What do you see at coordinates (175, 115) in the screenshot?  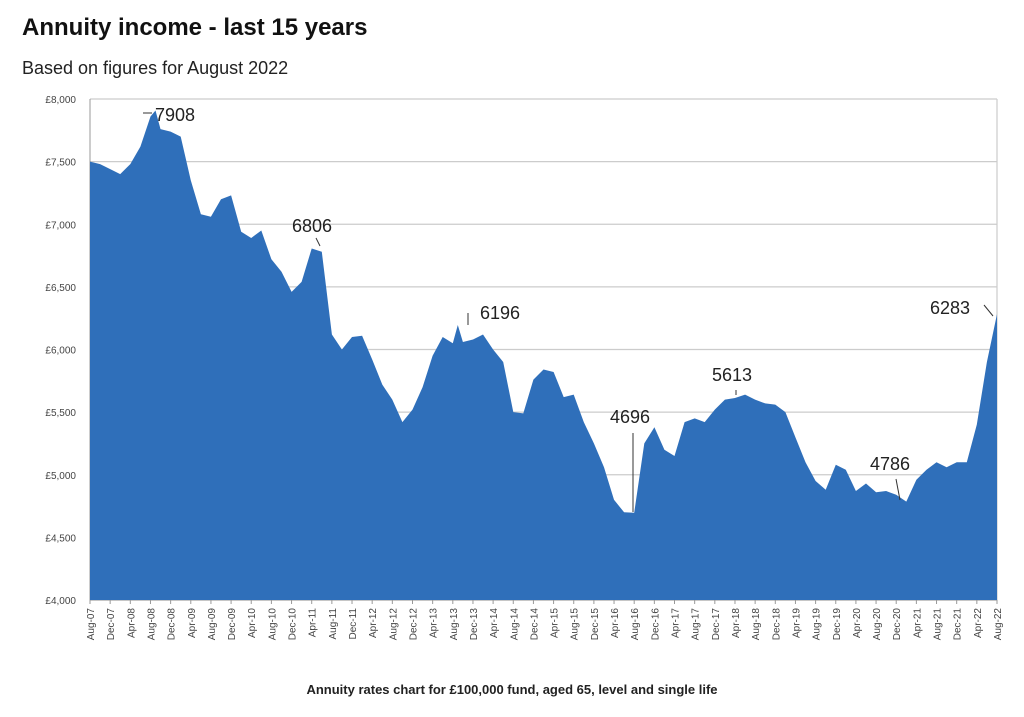 I see `data-label: 7908` at bounding box center [175, 115].